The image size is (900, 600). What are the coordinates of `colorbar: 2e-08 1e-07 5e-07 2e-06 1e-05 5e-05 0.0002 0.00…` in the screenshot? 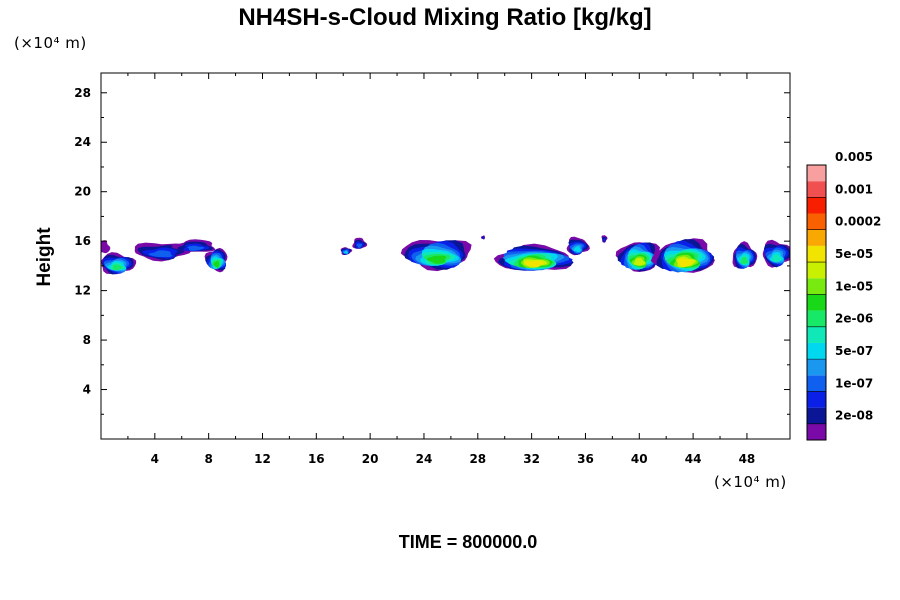 It's located at (843, 295).